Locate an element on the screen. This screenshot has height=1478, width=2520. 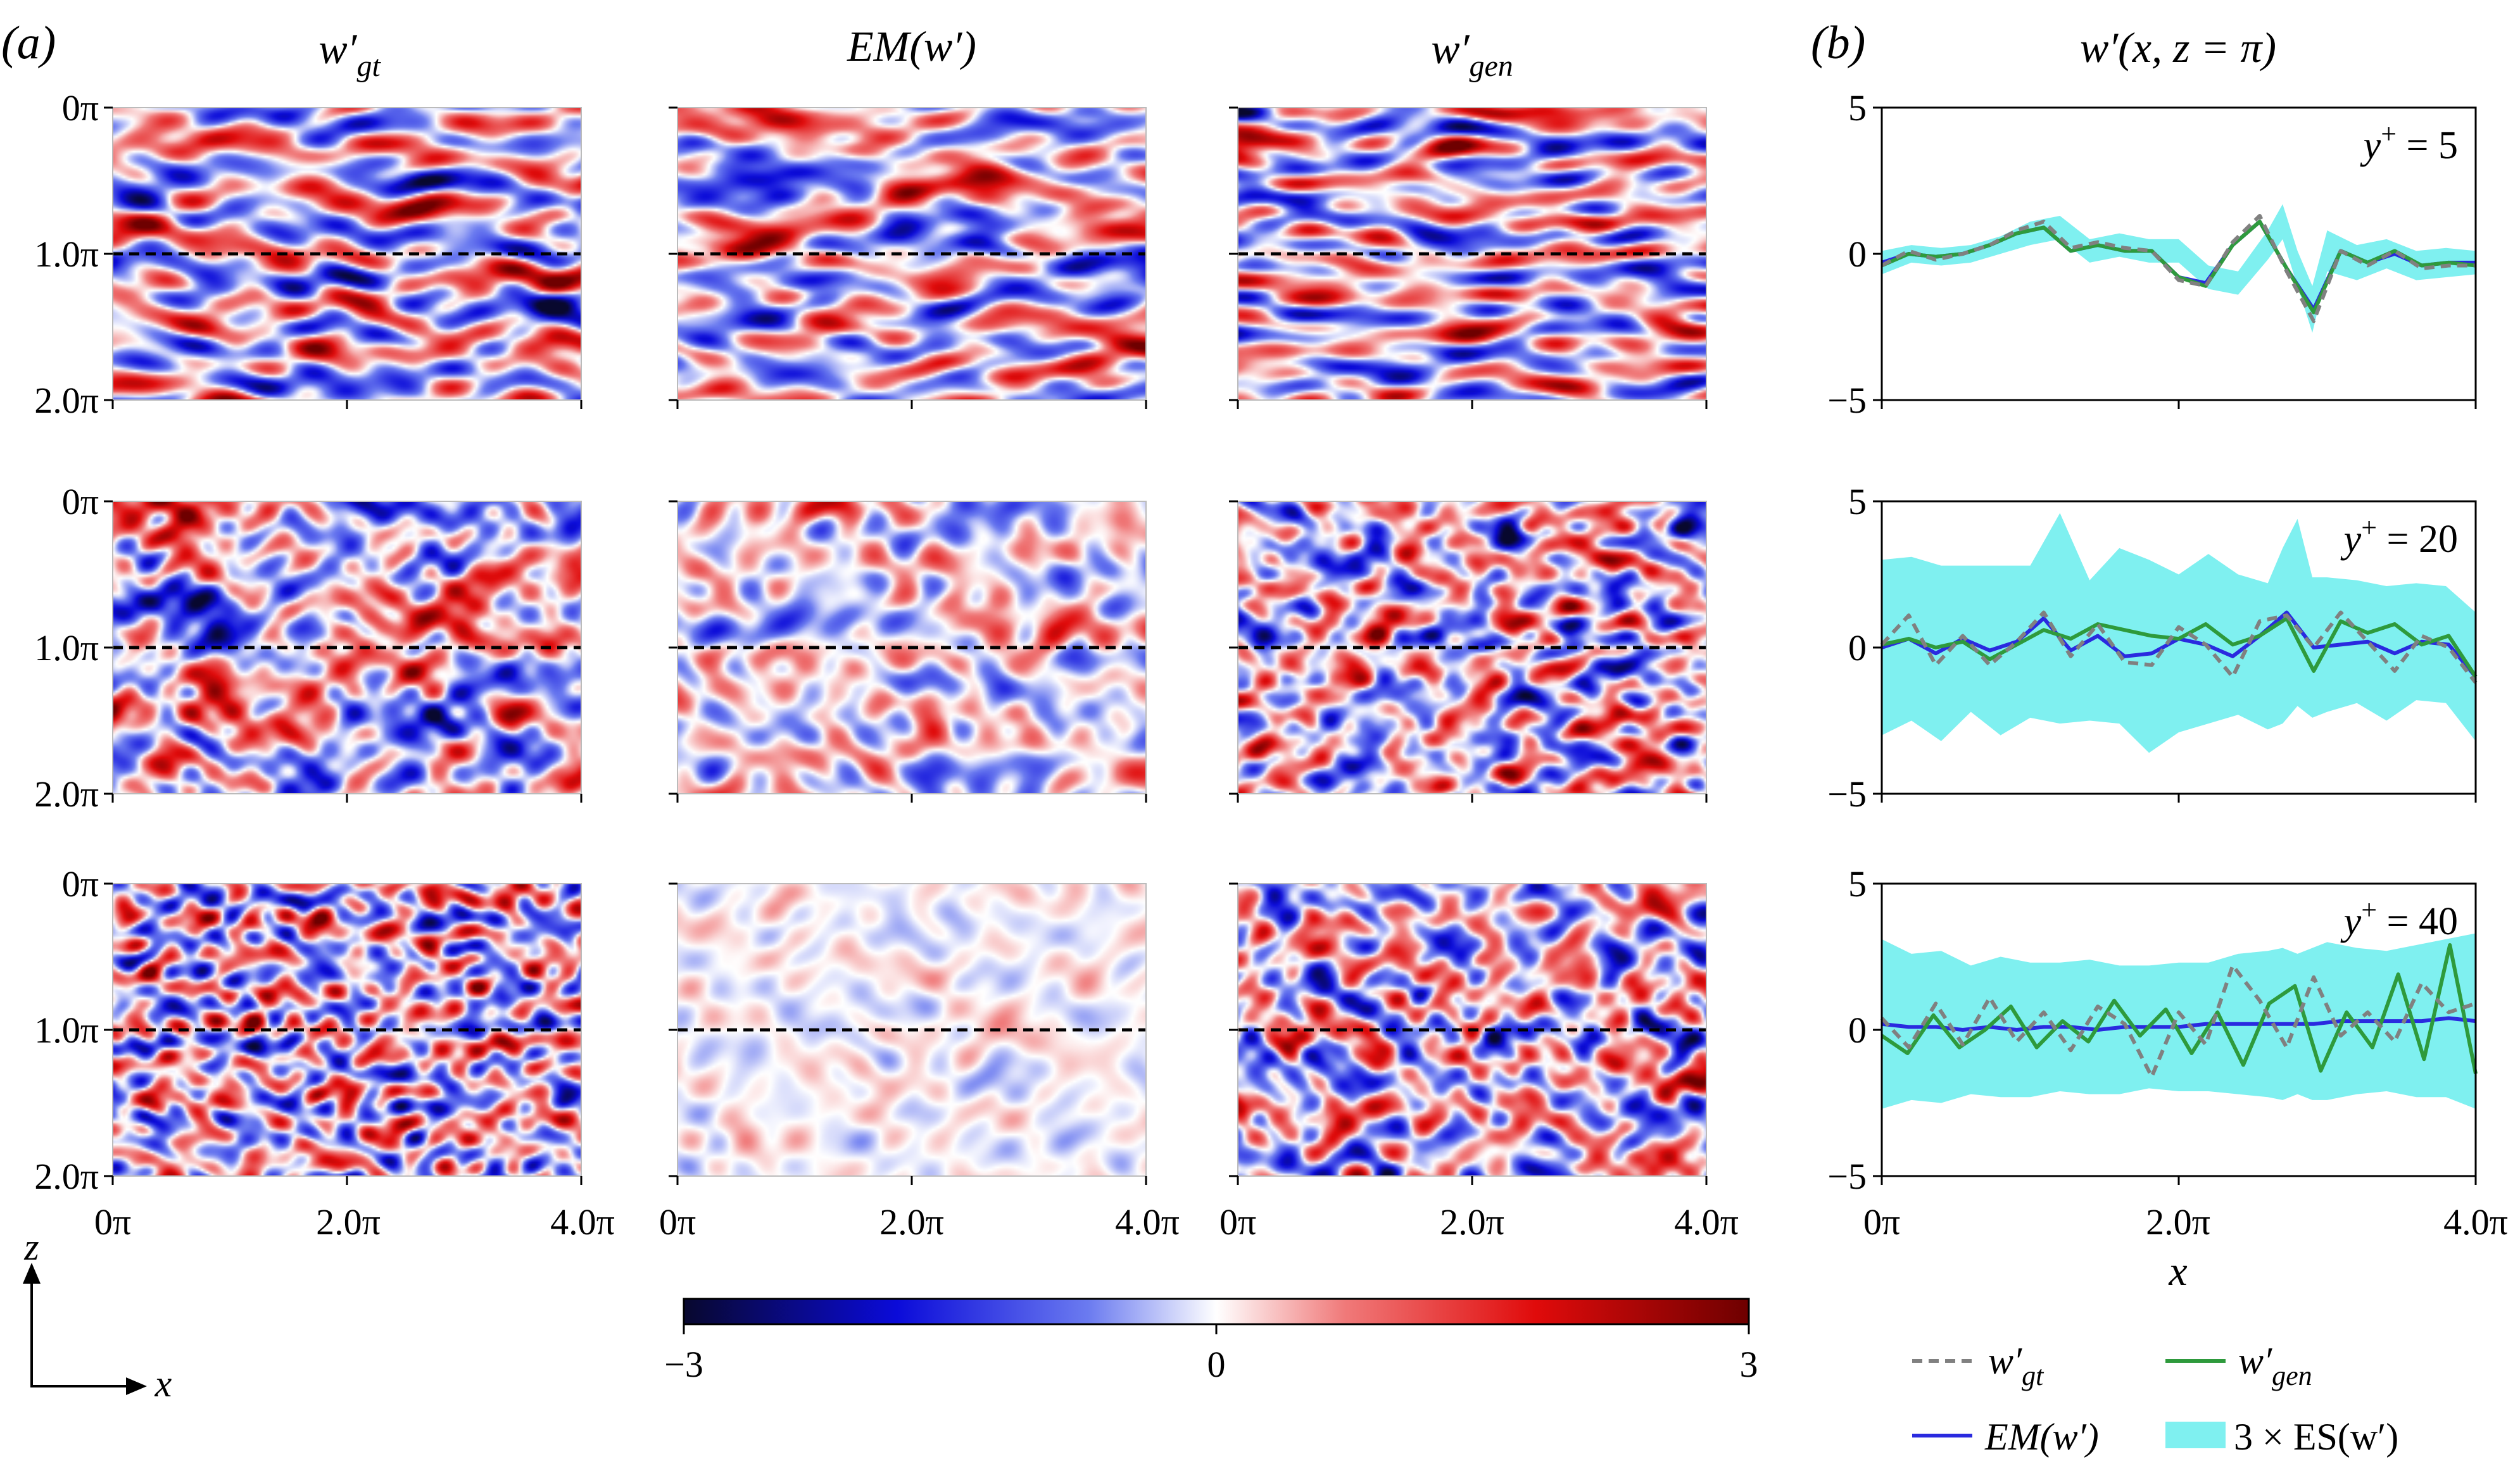
line-subplot: 5 0 −5 y+ = 20 is located at coordinates (2152, 648).